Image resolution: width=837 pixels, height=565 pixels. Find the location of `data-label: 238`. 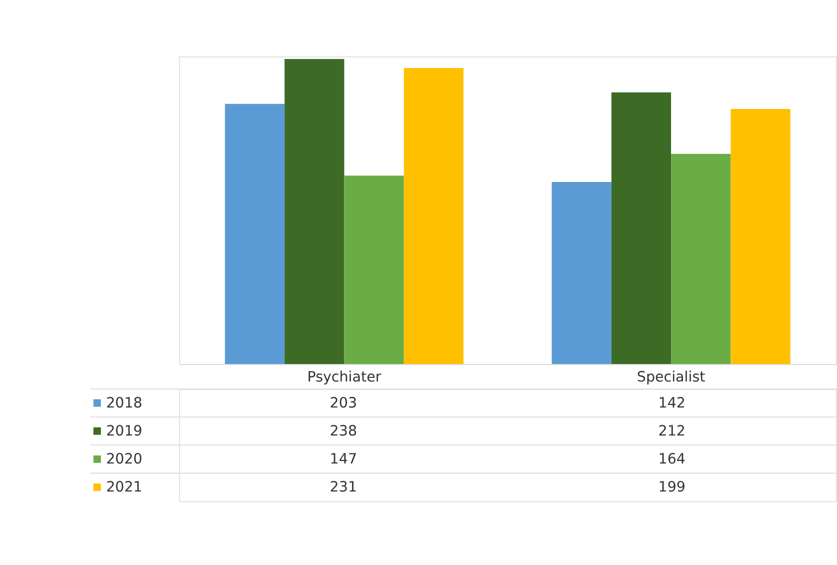

data-label: 238 is located at coordinates (344, 432).